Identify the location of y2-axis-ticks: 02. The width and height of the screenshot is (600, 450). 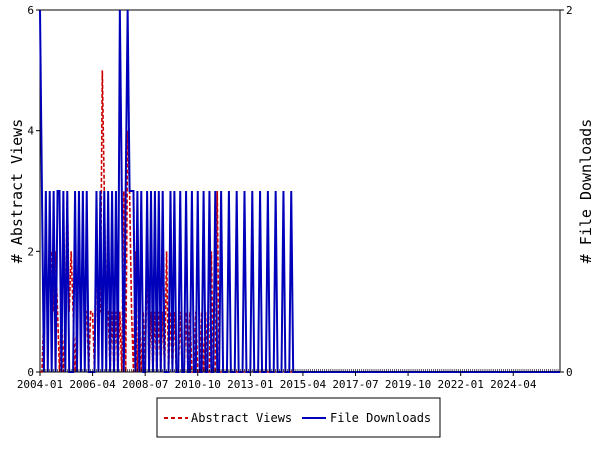
(566, 191).